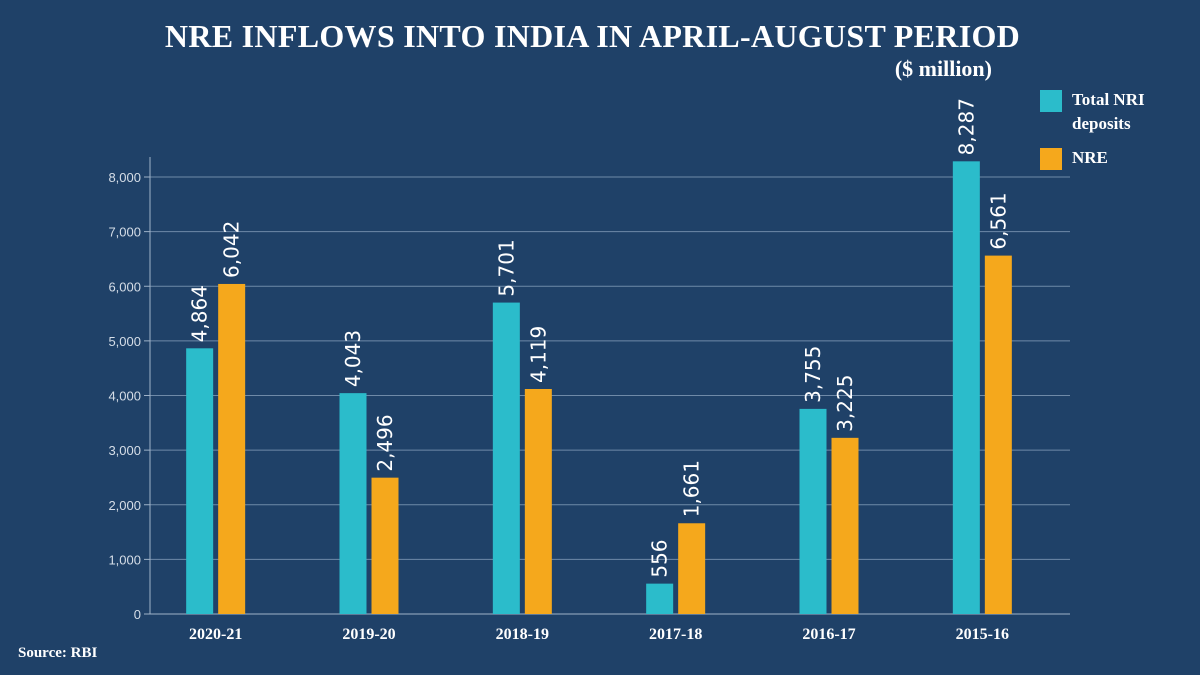  What do you see at coordinates (506, 267) in the screenshot?
I see `data-label: 5,701` at bounding box center [506, 267].